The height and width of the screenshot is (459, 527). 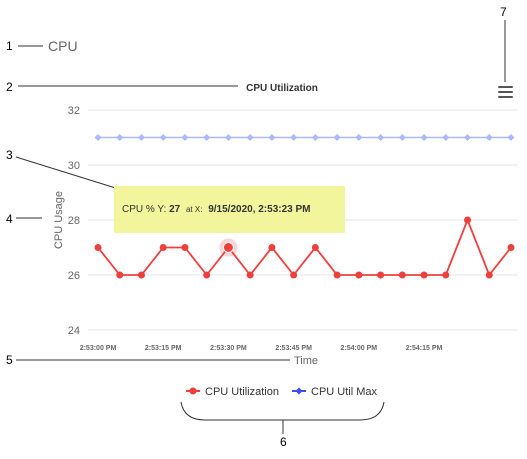 What do you see at coordinates (283, 442) in the screenshot?
I see `annotation-marker-6: 6` at bounding box center [283, 442].